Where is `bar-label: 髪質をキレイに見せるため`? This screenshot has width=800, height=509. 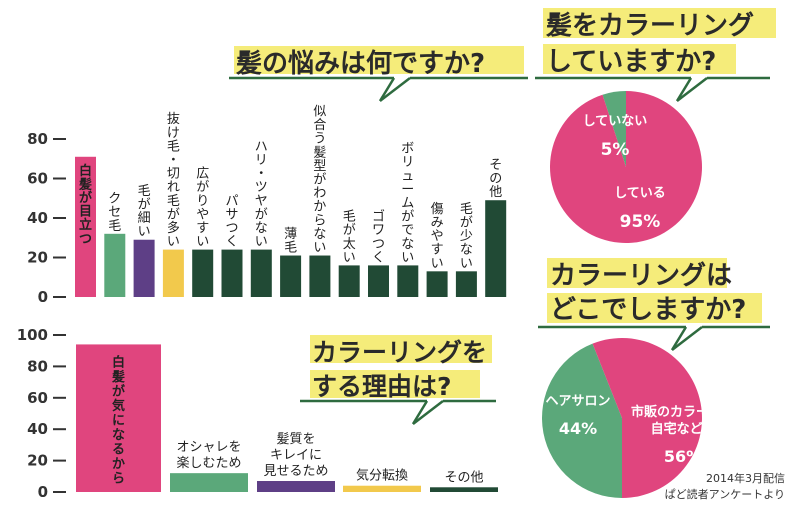 bar-label: 髪質をキレイに見せるため is located at coordinates (295, 455).